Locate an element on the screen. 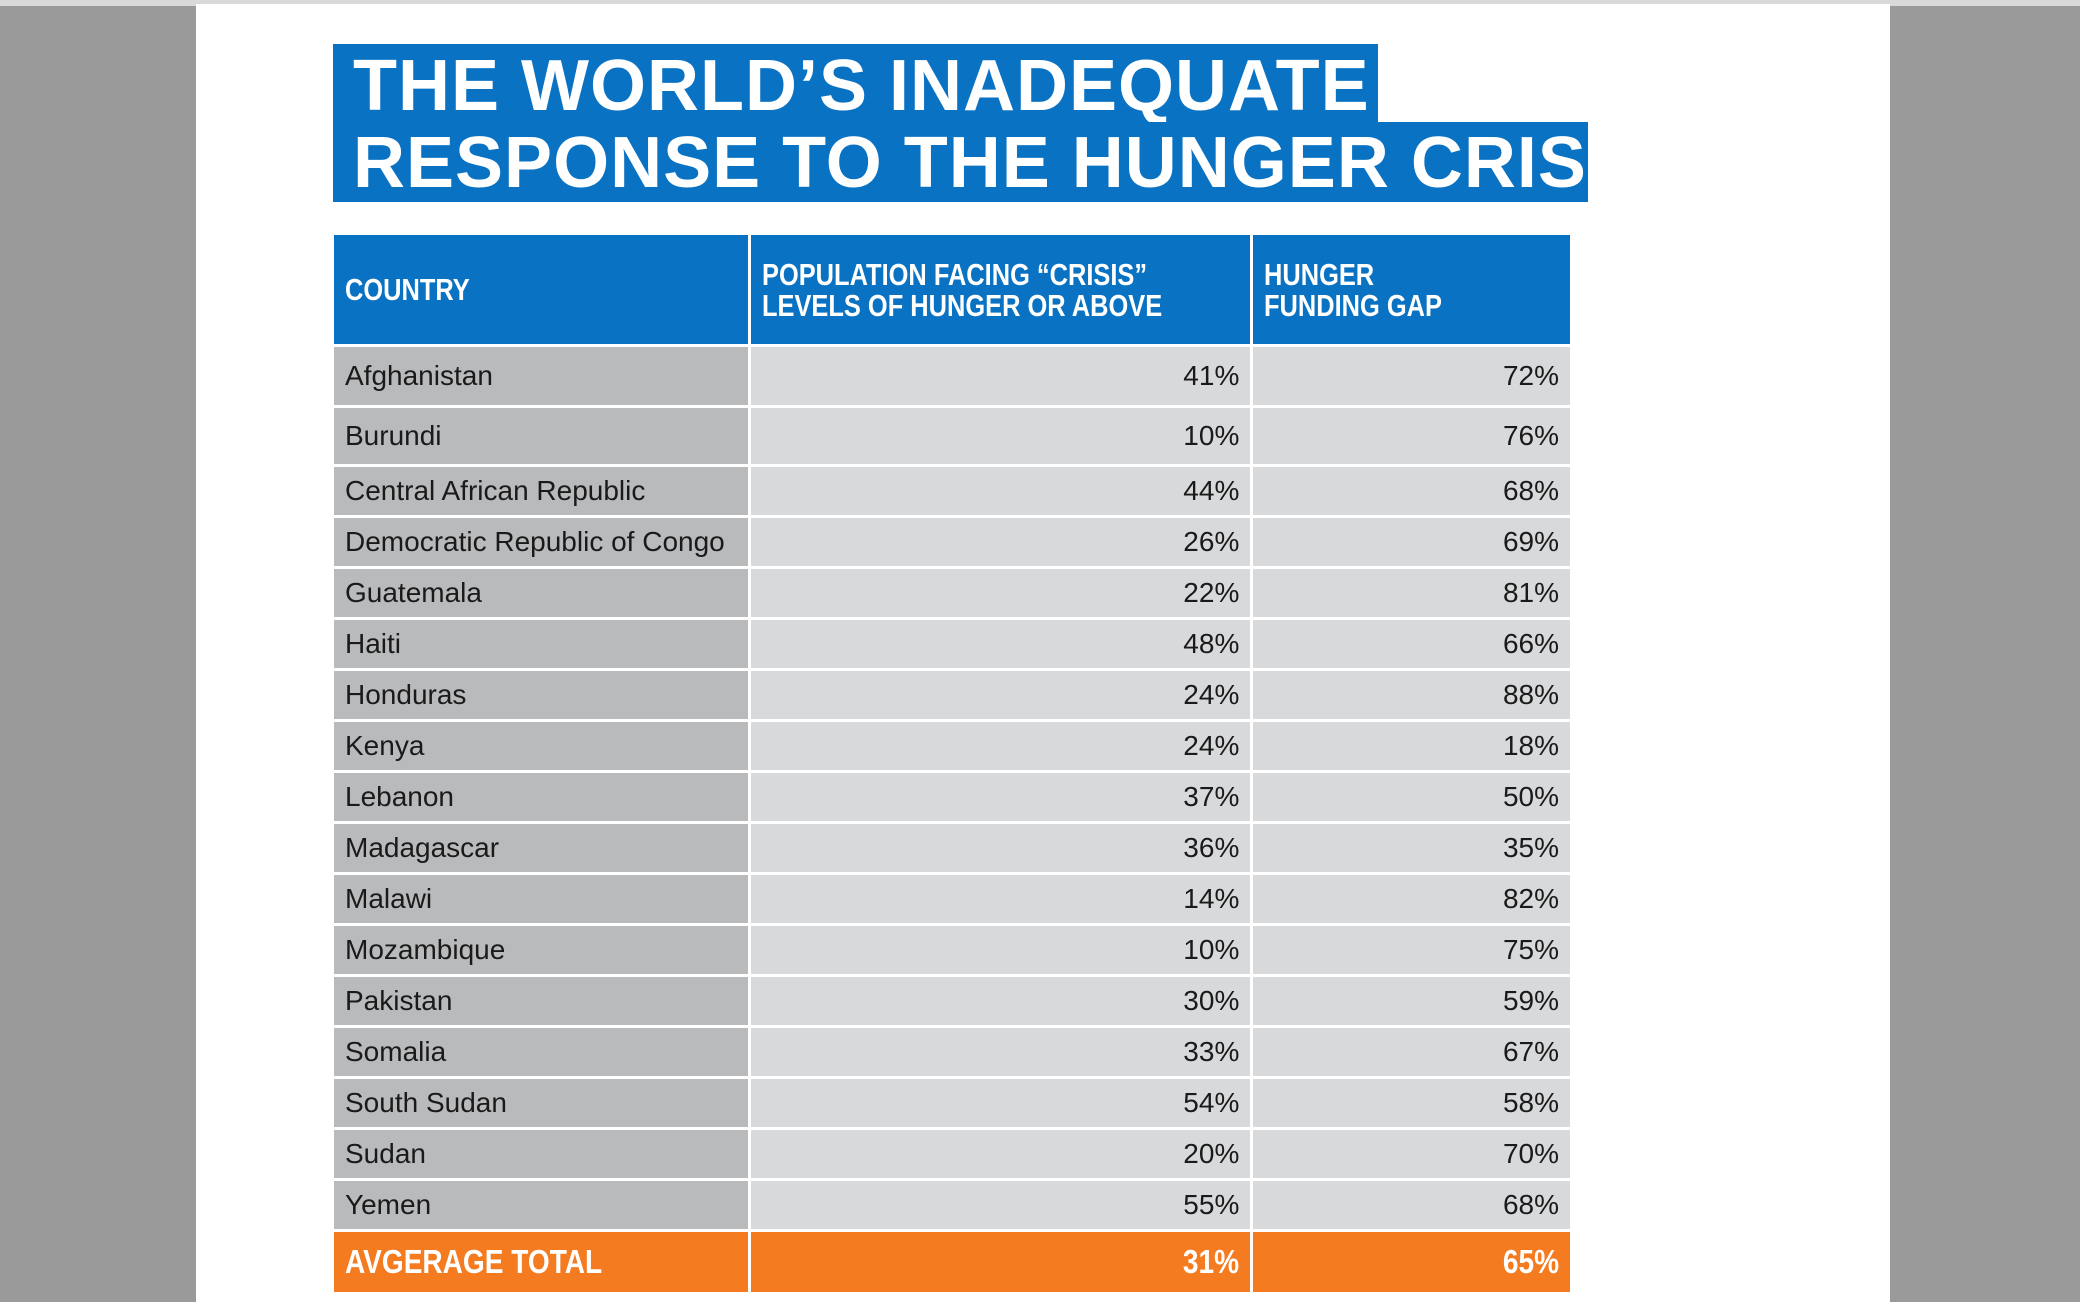 The image size is (2080, 1302). country-cell: Madagascar is located at coordinates (541, 848).